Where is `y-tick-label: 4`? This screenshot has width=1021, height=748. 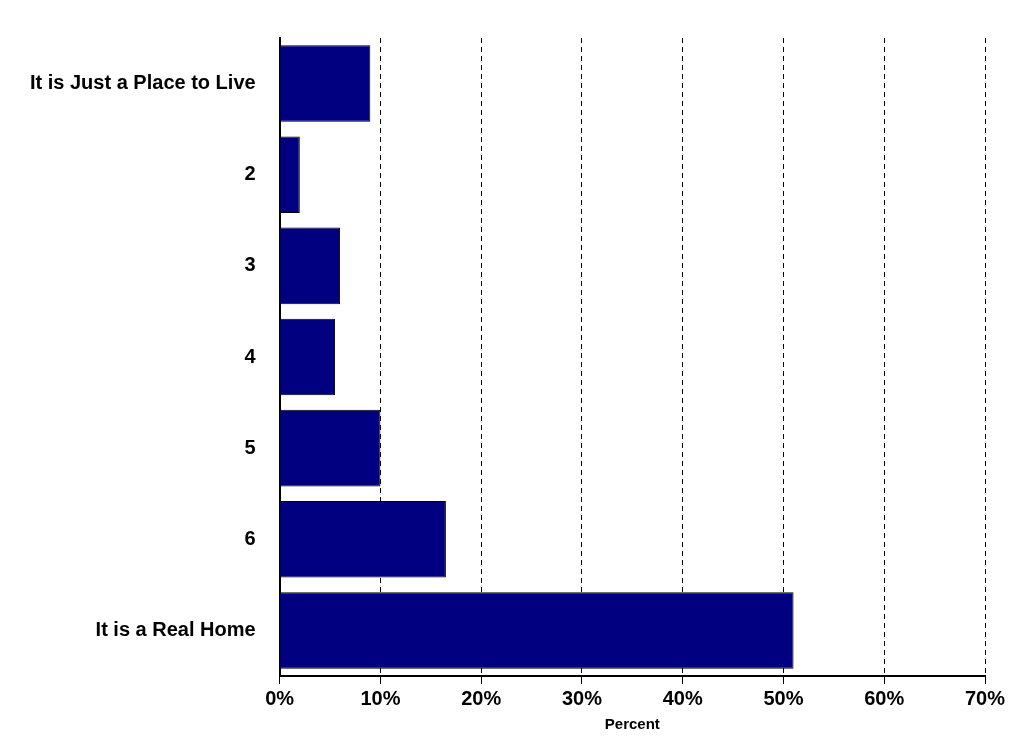 y-tick-label: 4 is located at coordinates (250, 355).